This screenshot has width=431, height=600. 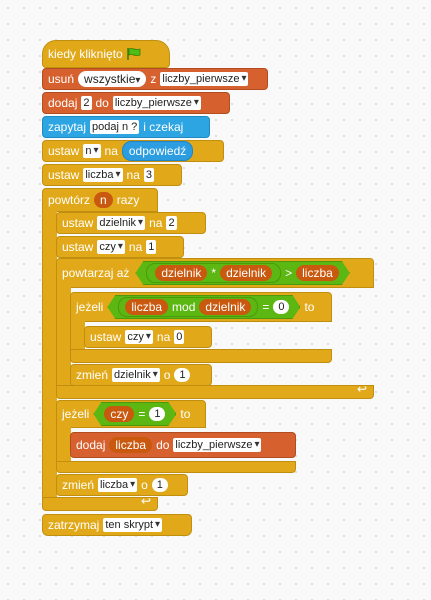 I want to click on value-input: 0, so click(x=179, y=337).